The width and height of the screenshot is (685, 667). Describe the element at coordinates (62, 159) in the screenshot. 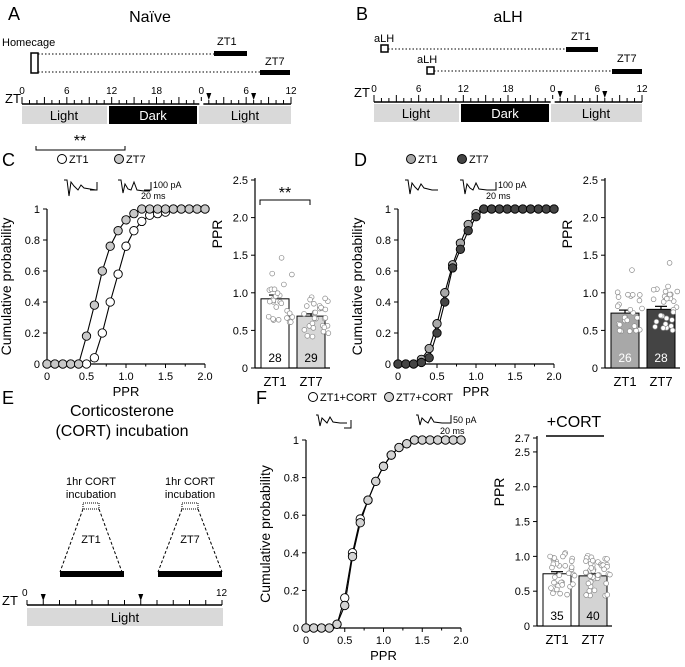

I see `legend-marker-zt1-c` at that location.